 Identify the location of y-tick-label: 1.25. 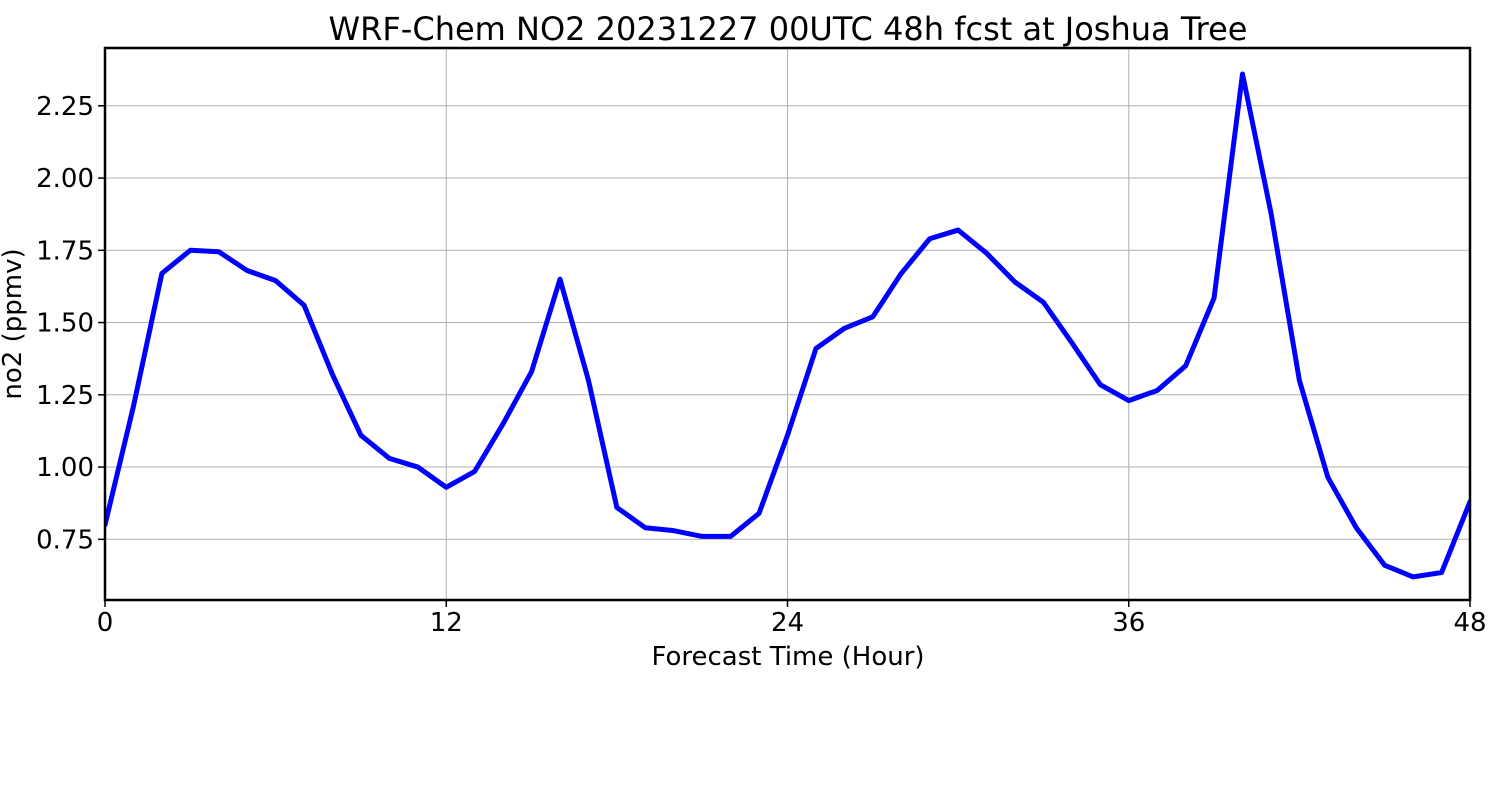
(65, 396).